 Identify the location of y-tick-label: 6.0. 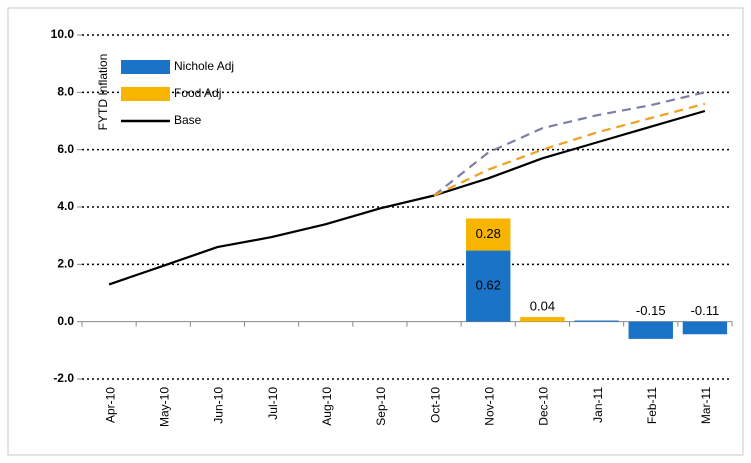
(65, 149).